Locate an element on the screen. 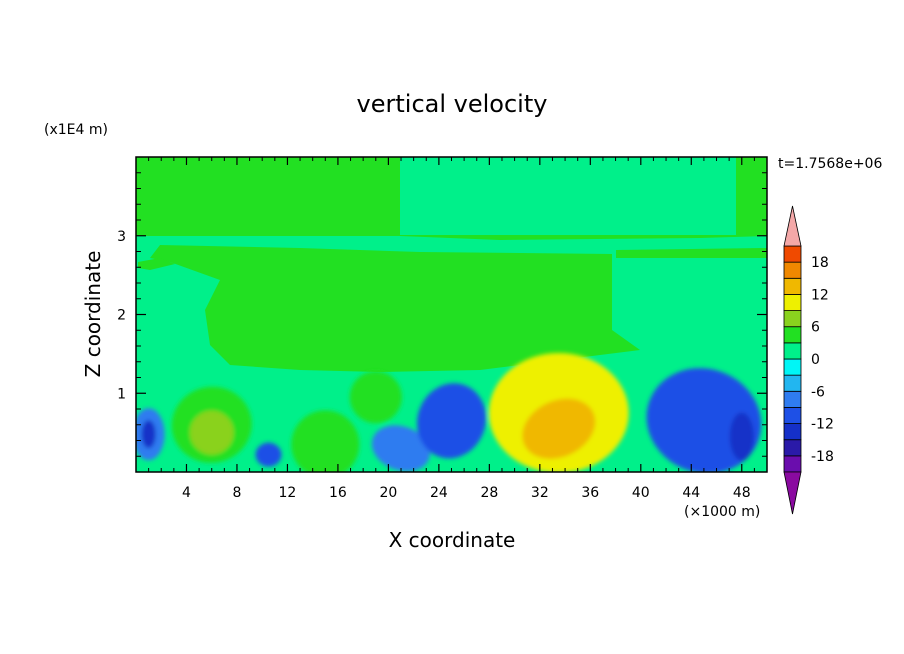  blobs is located at coordinates (449, 412).